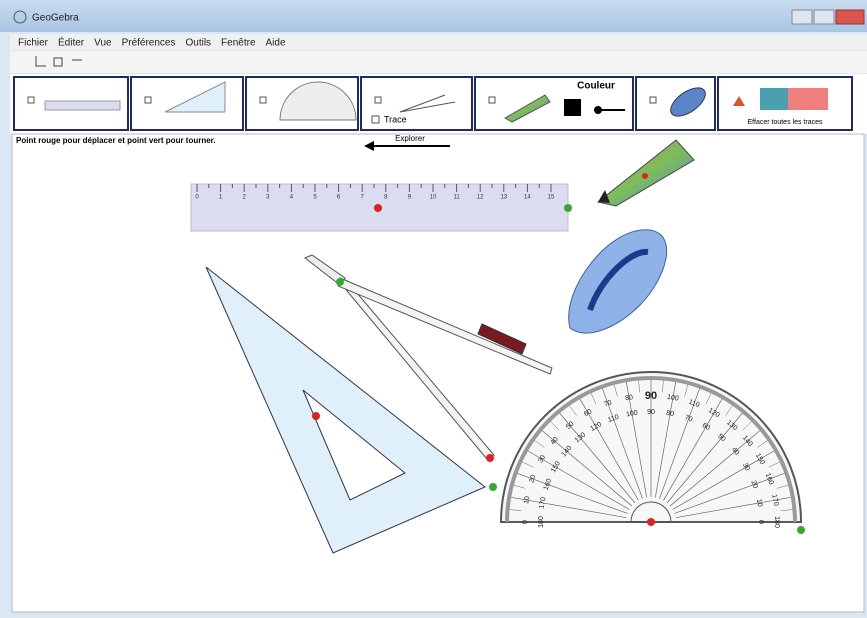  What do you see at coordinates (438, 42) in the screenshot?
I see `menu-bar` at bounding box center [438, 42].